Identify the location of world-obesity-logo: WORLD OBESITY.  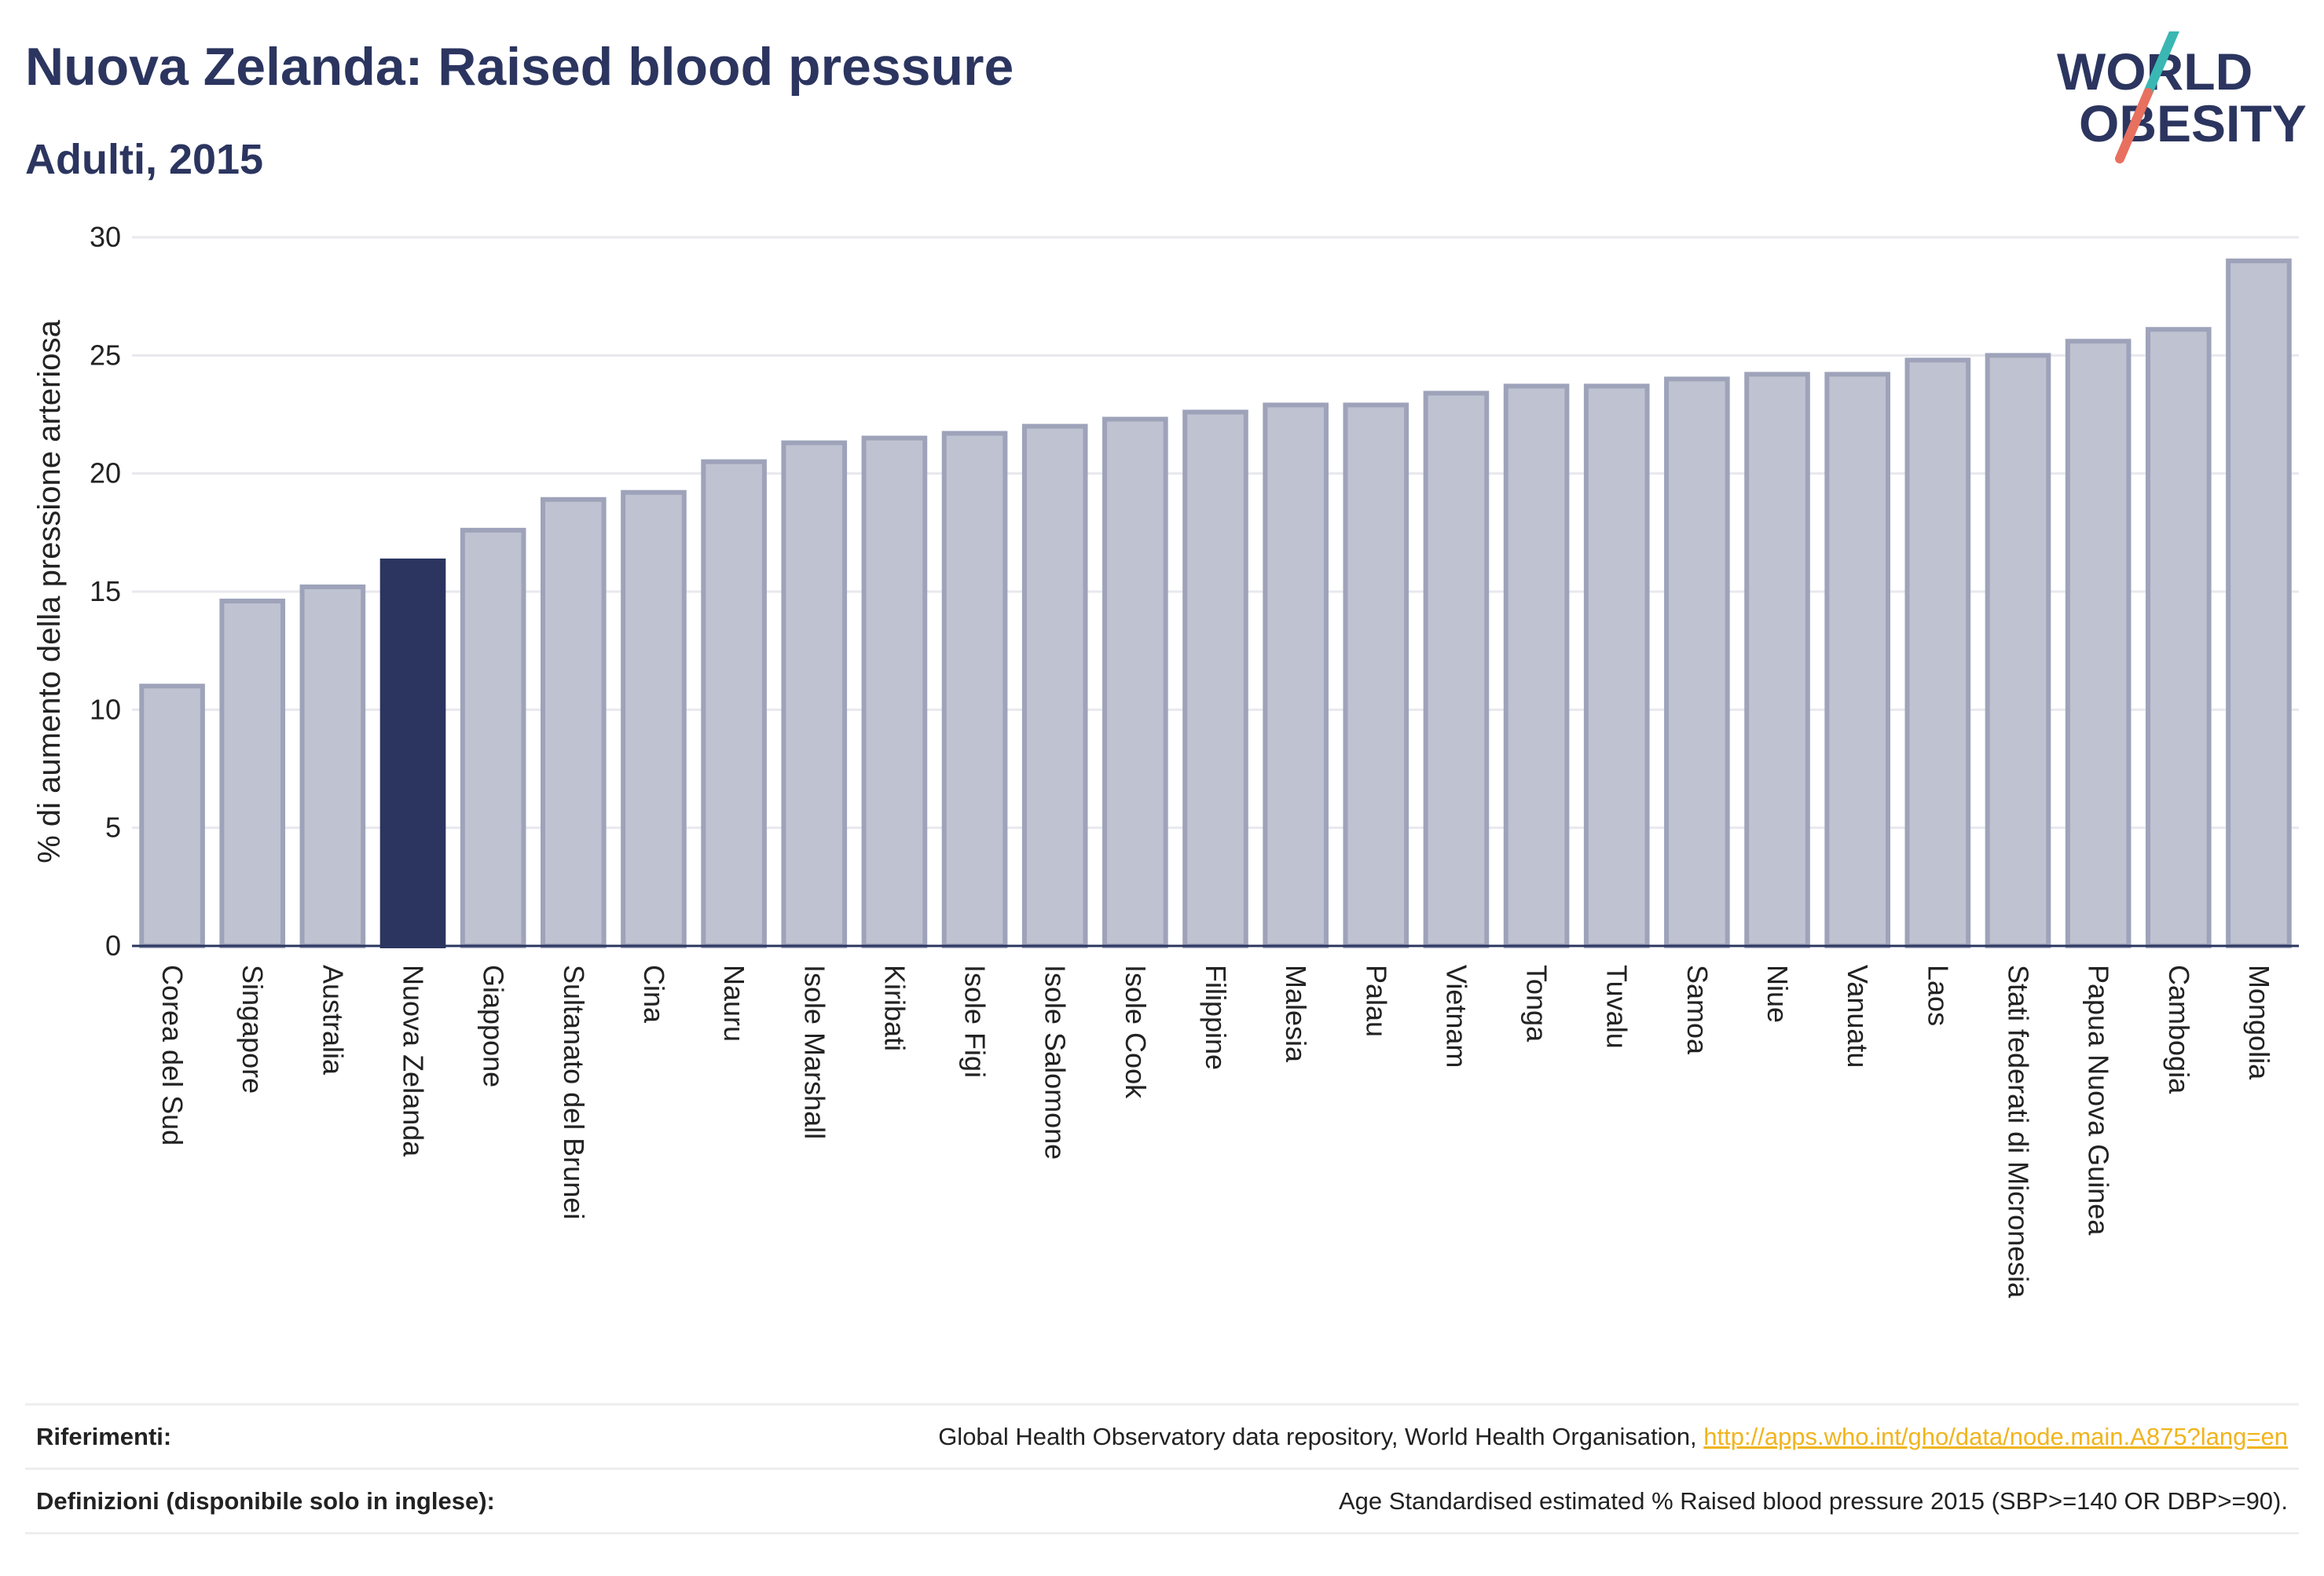
(2182, 97).